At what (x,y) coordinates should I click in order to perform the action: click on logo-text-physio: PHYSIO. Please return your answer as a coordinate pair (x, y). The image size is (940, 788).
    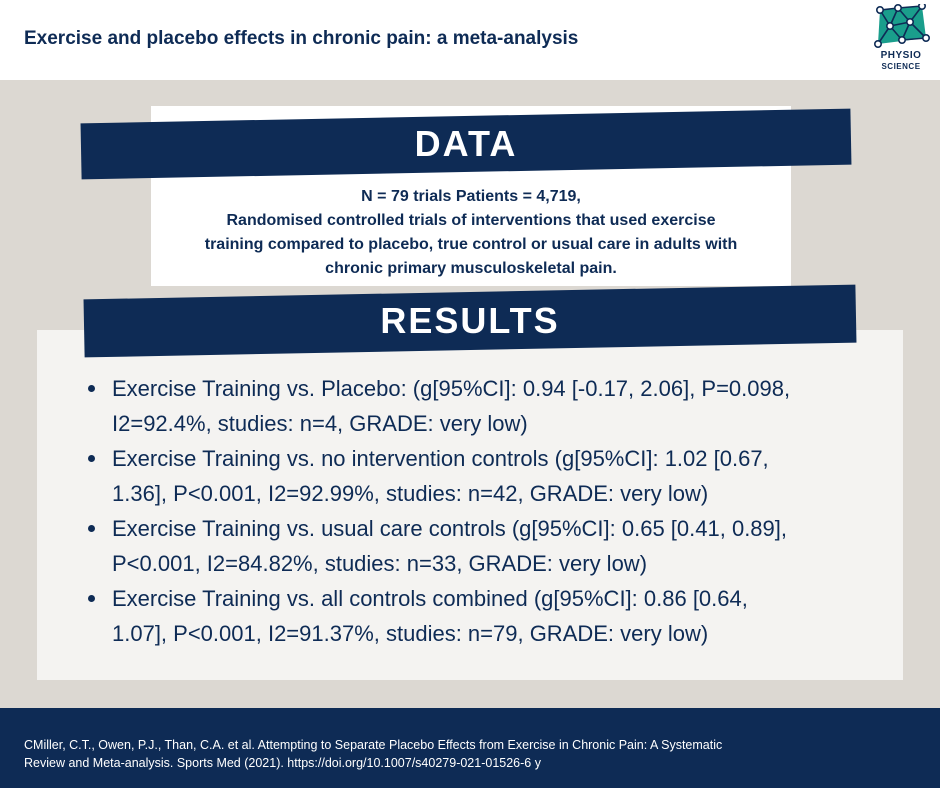
    Looking at the image, I should click on (901, 55).